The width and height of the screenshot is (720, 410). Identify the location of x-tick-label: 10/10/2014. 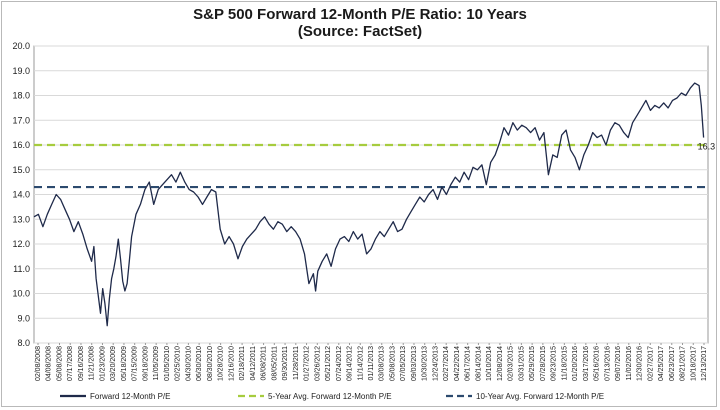
(489, 363).